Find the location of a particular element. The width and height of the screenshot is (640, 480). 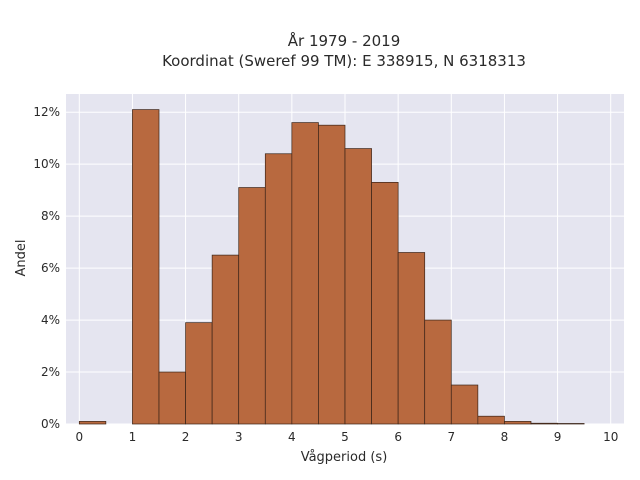

x-tick-label: 0 is located at coordinates (79, 437).